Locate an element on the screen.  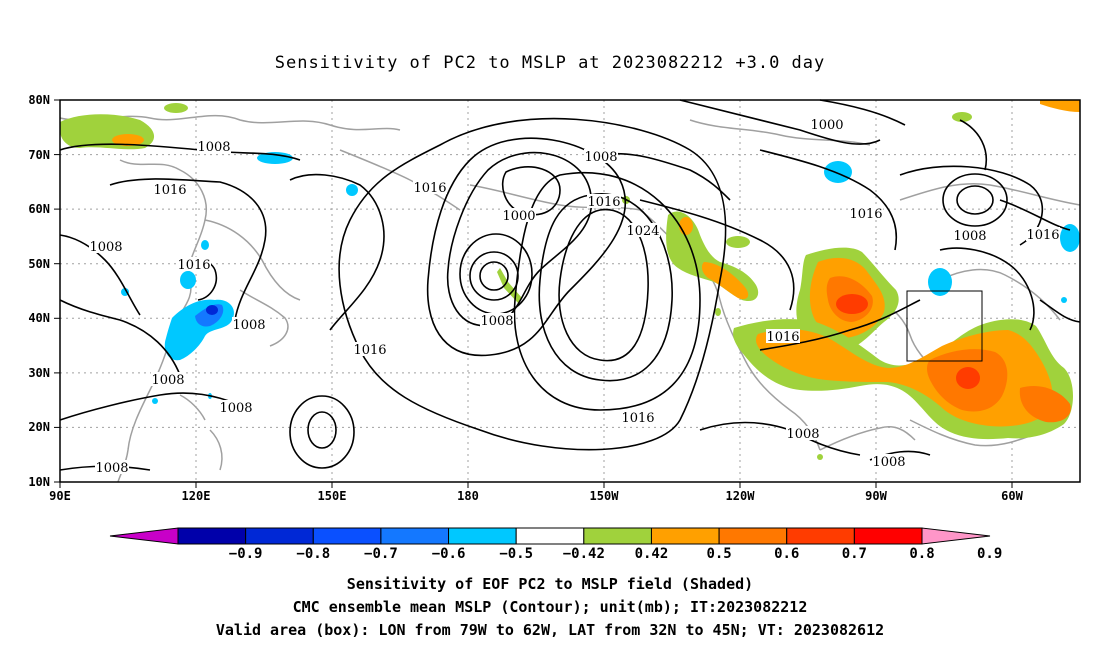
contour-label-1016-d: 1016 is located at coordinates (430, 188).